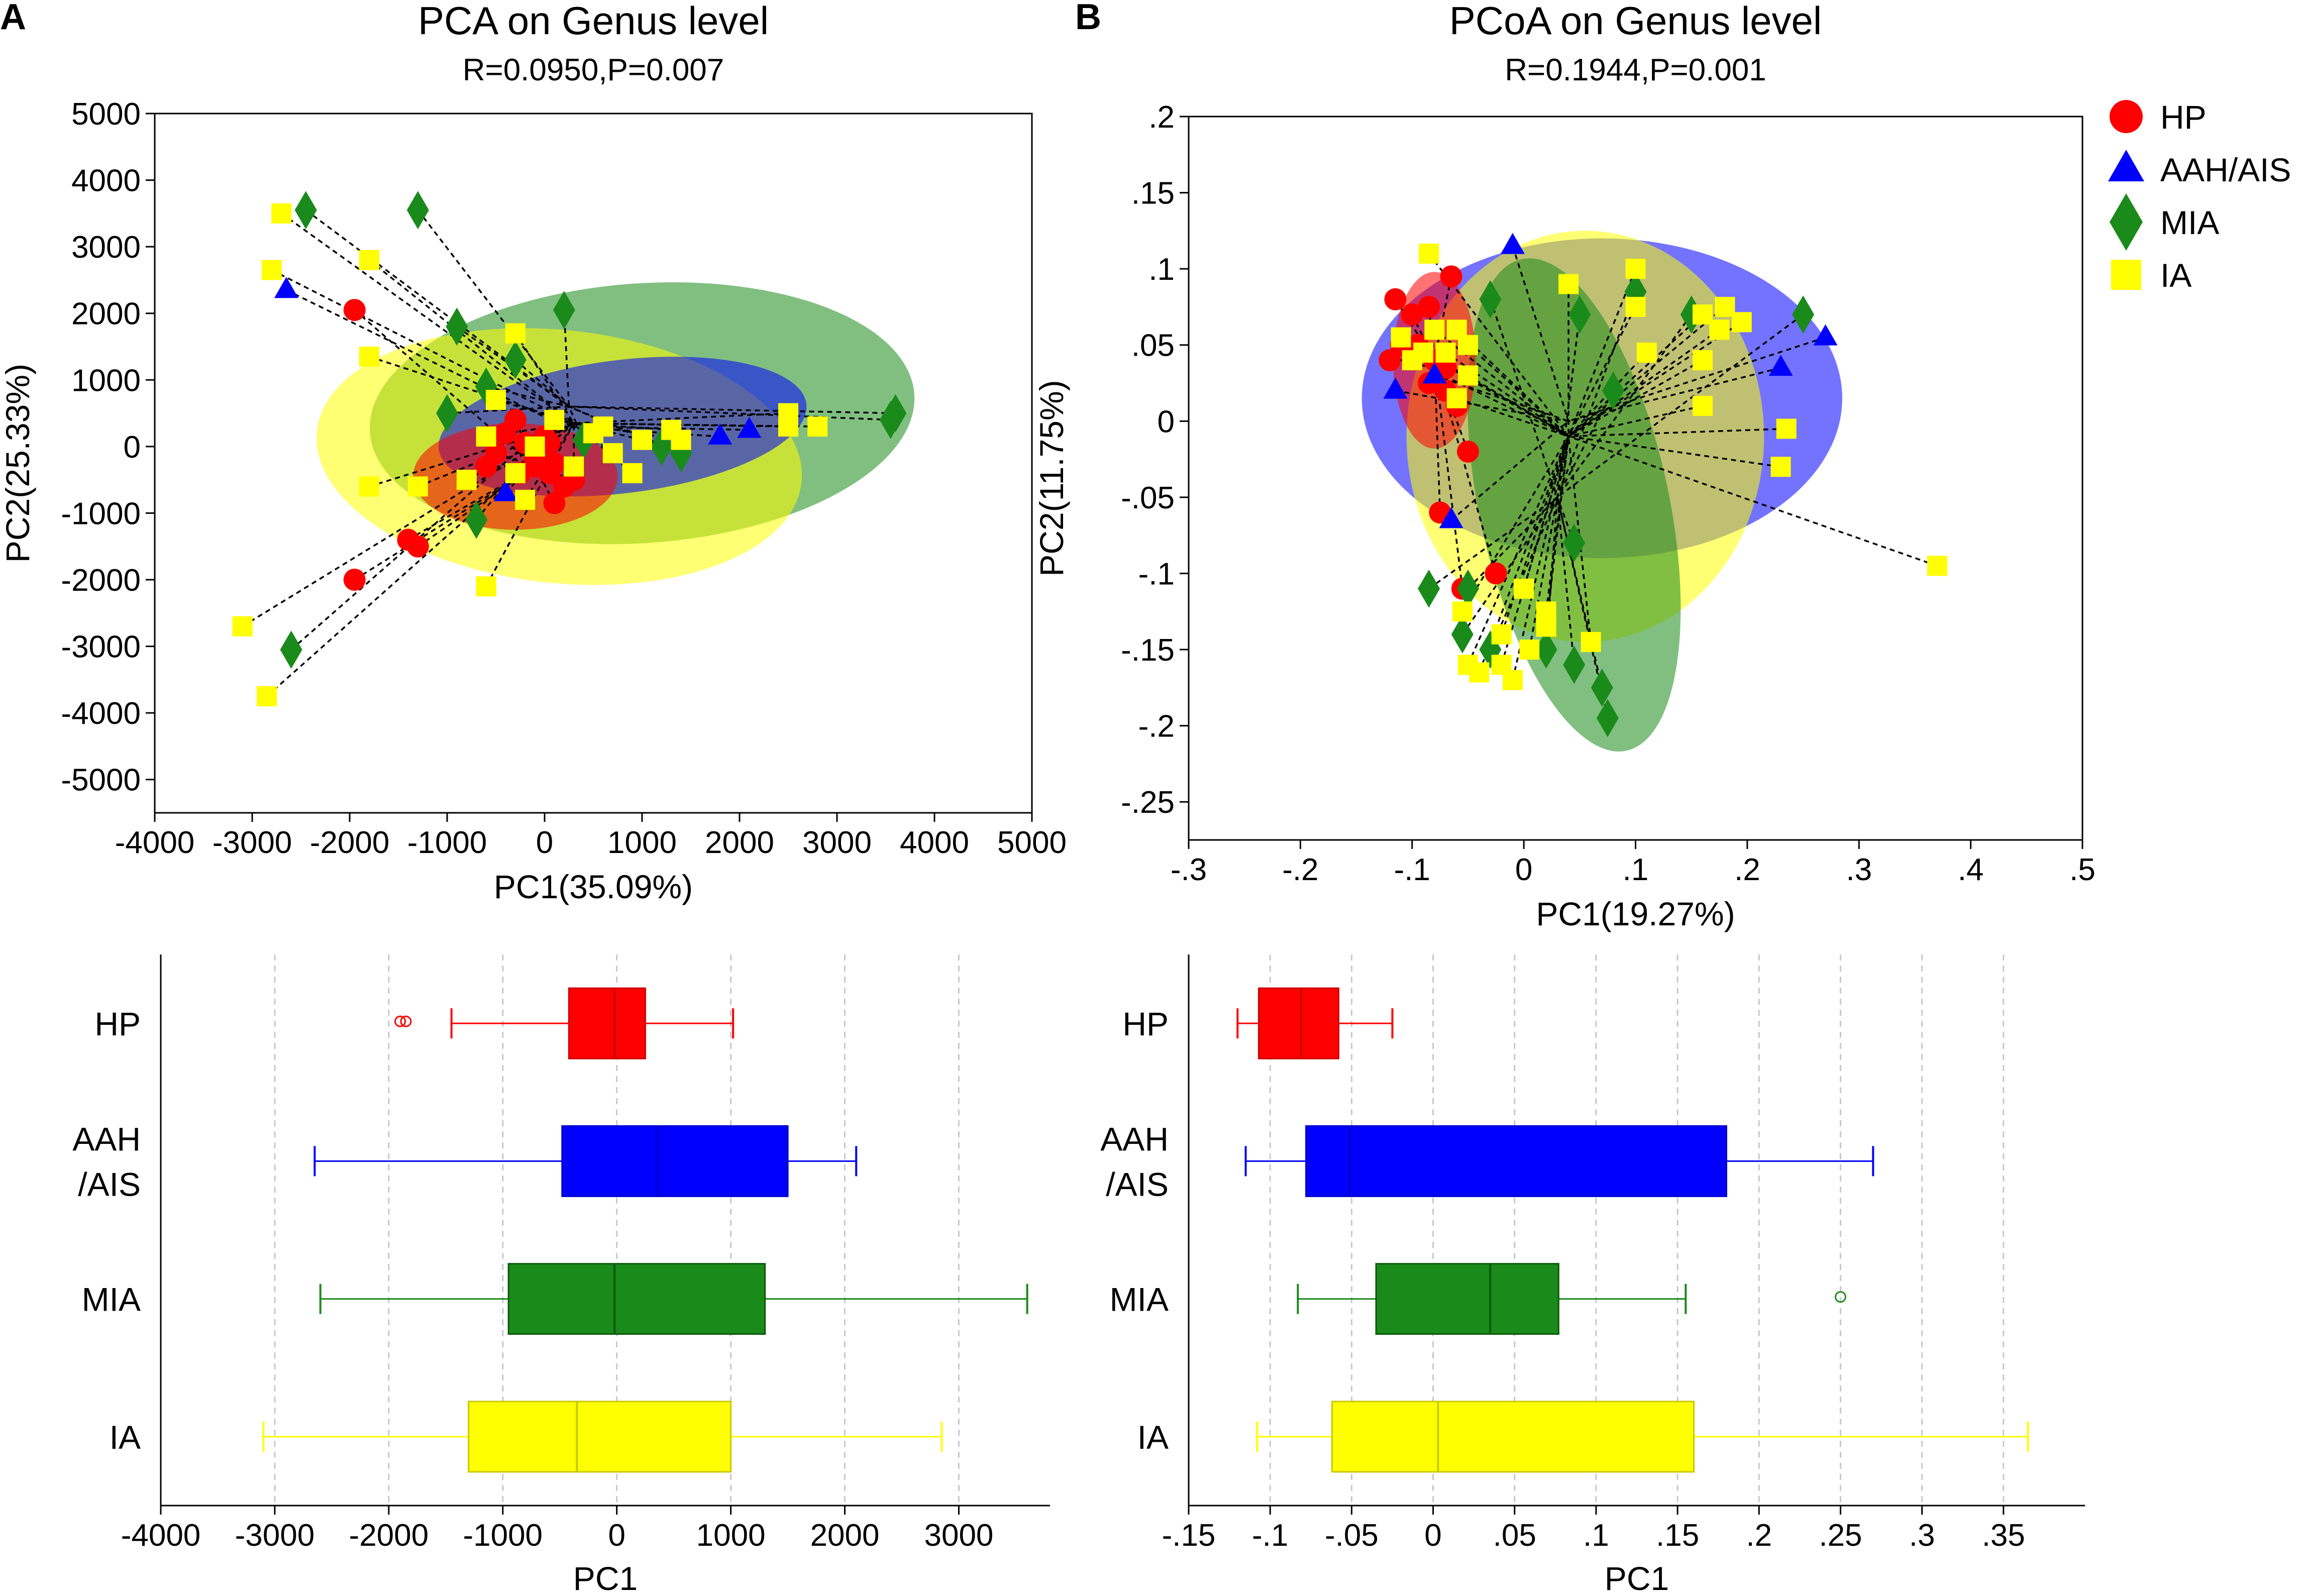 The width and height of the screenshot is (2306, 1596). I want to click on y-tick-label: -.1, so click(1156, 574).